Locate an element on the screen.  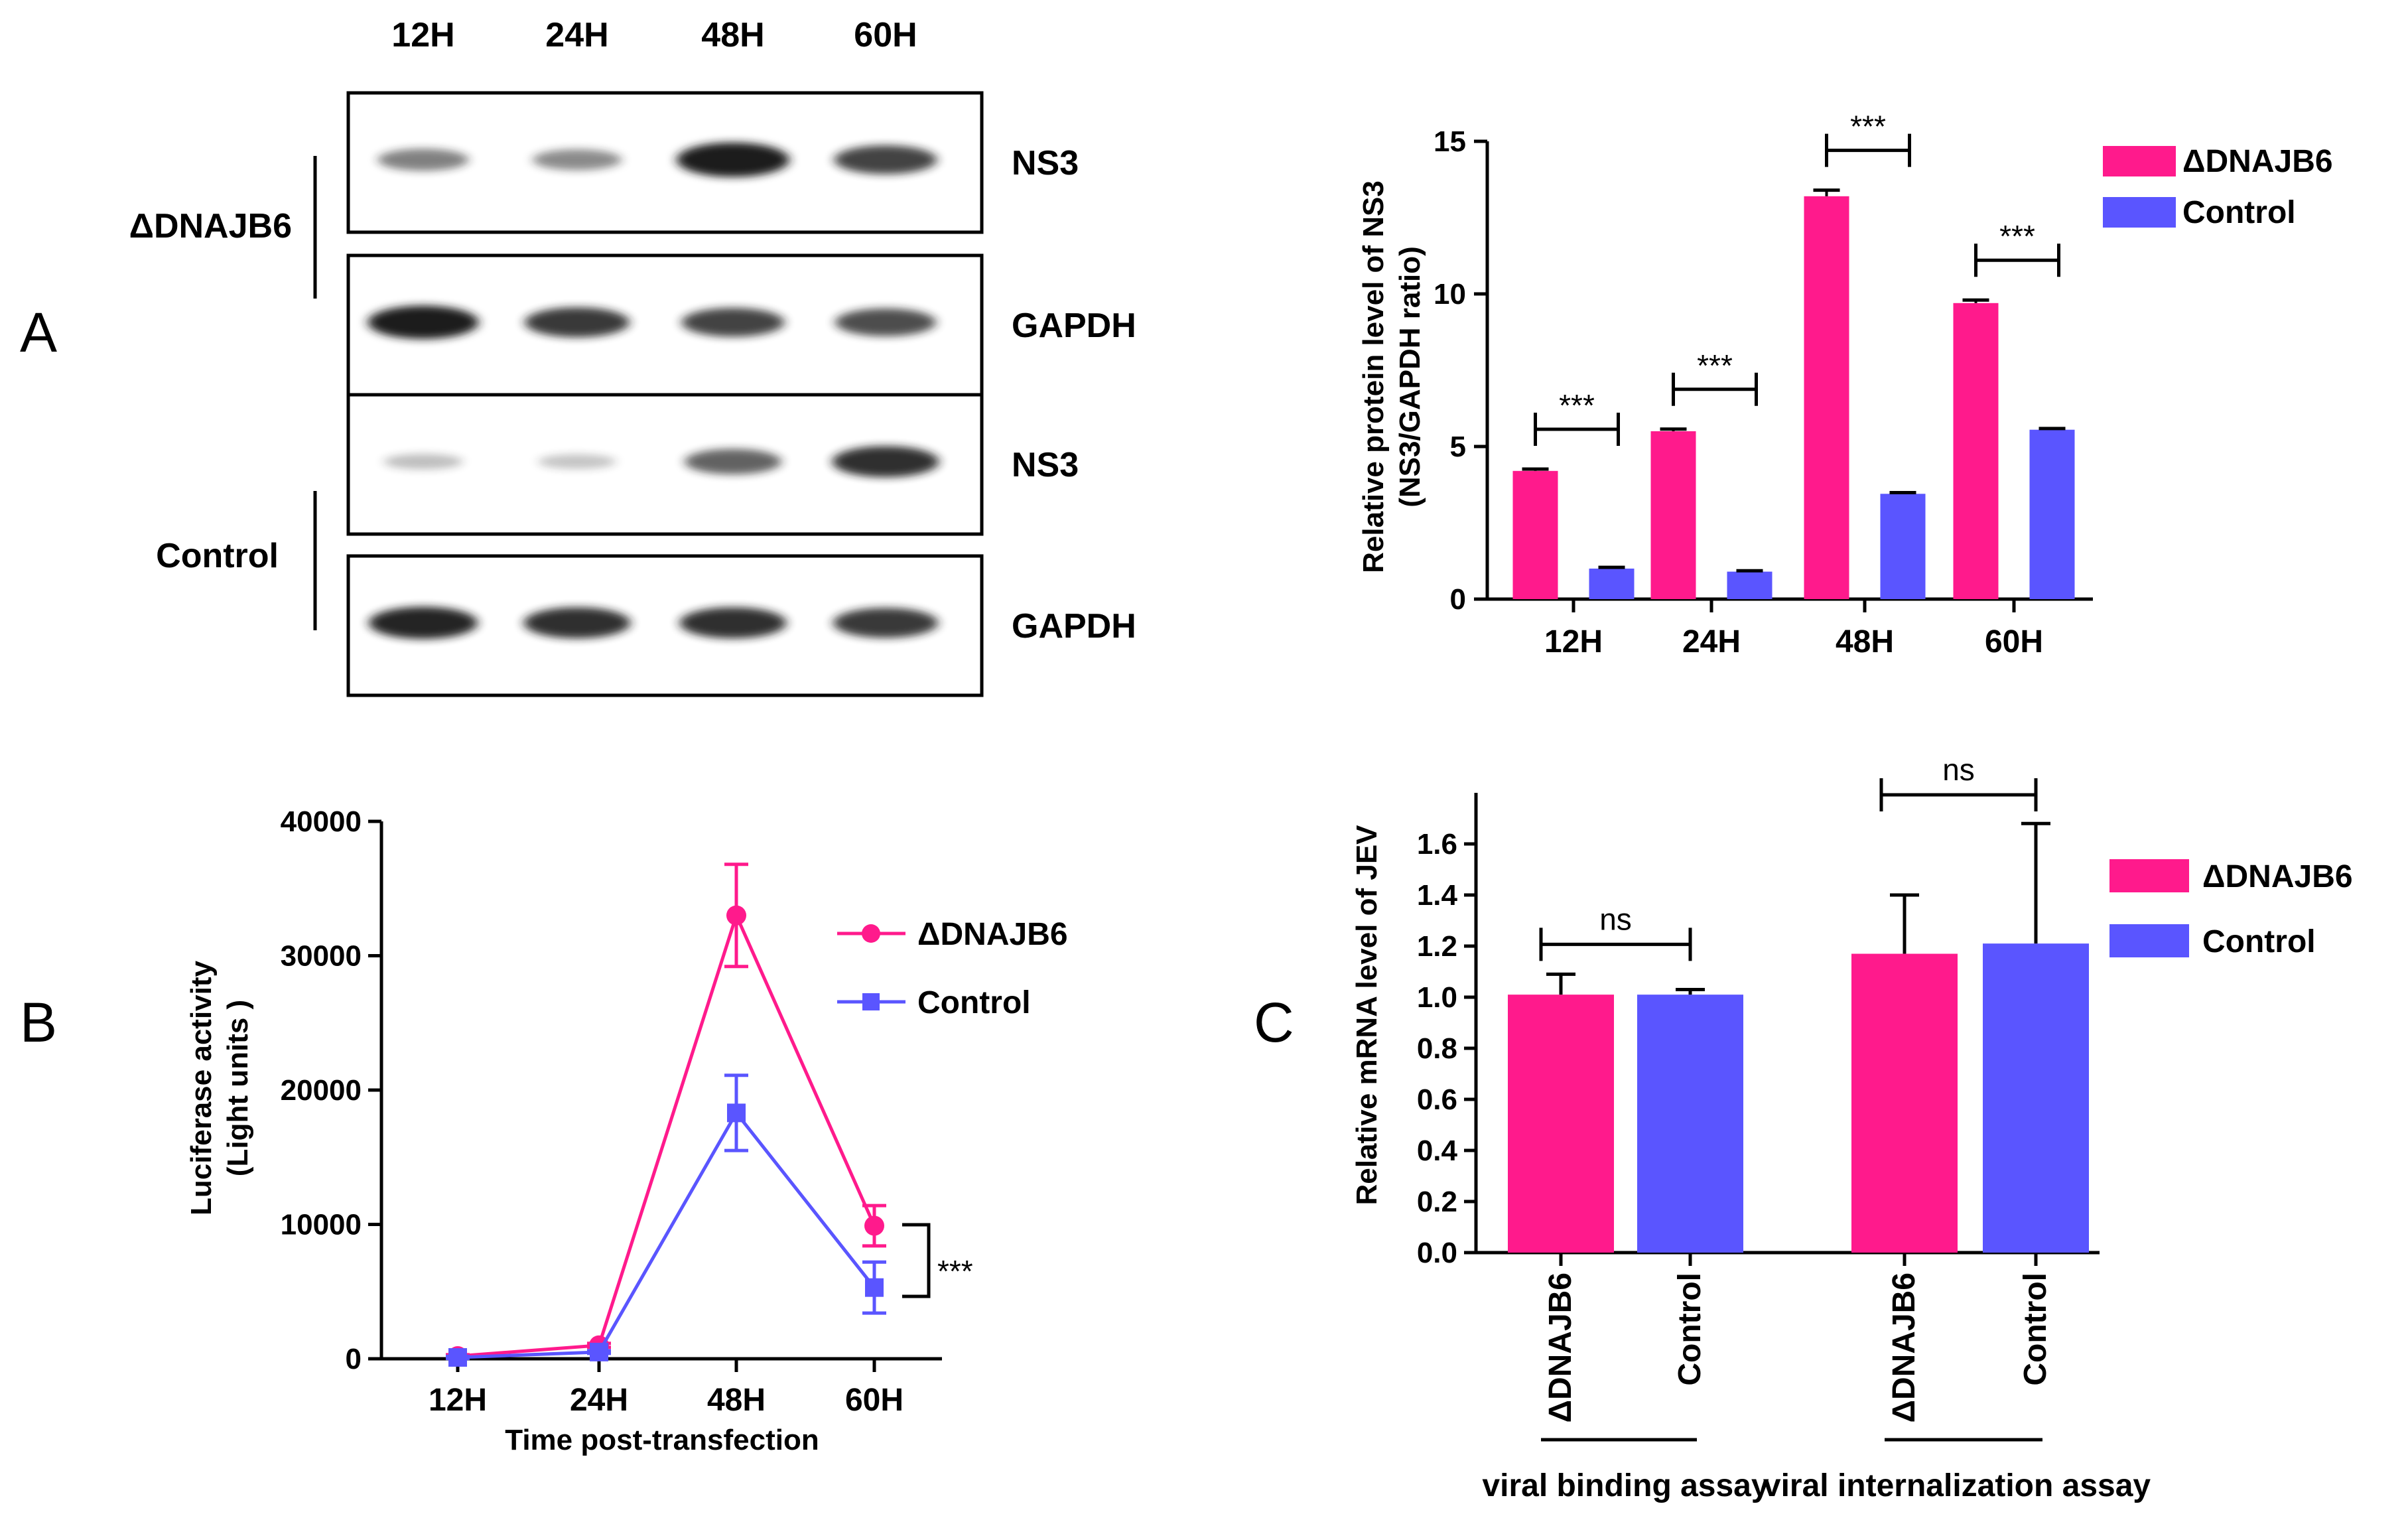
y-tick-label: 10 is located at coordinates (1450, 294).